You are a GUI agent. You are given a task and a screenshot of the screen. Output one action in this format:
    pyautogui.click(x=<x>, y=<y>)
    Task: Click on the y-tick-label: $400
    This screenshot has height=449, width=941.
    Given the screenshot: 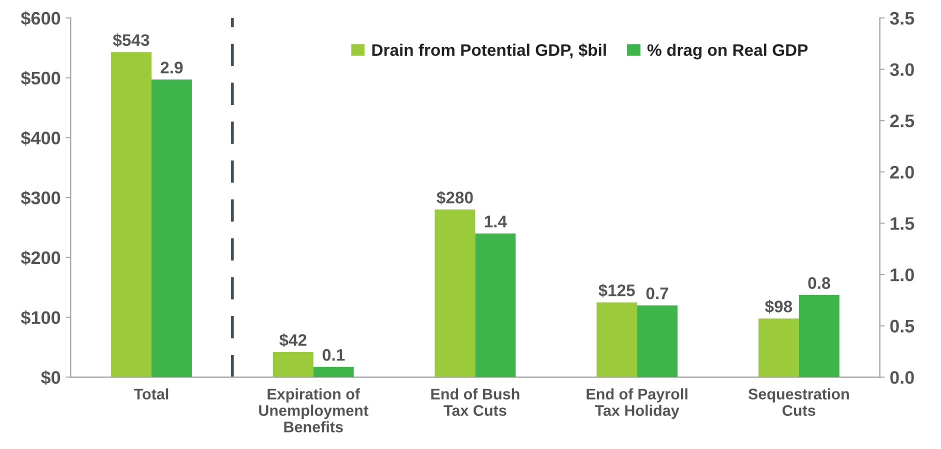 What is the action you would take?
    pyautogui.click(x=40, y=138)
    